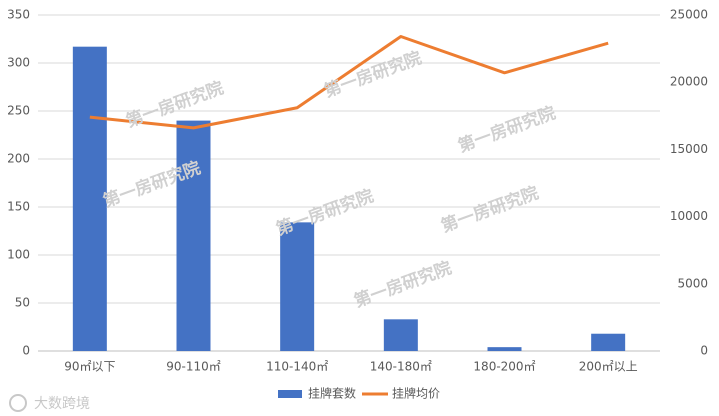 The image size is (719, 416). Describe the element at coordinates (689, 82) in the screenshot. I see `y2-tick-label: 20000` at that location.